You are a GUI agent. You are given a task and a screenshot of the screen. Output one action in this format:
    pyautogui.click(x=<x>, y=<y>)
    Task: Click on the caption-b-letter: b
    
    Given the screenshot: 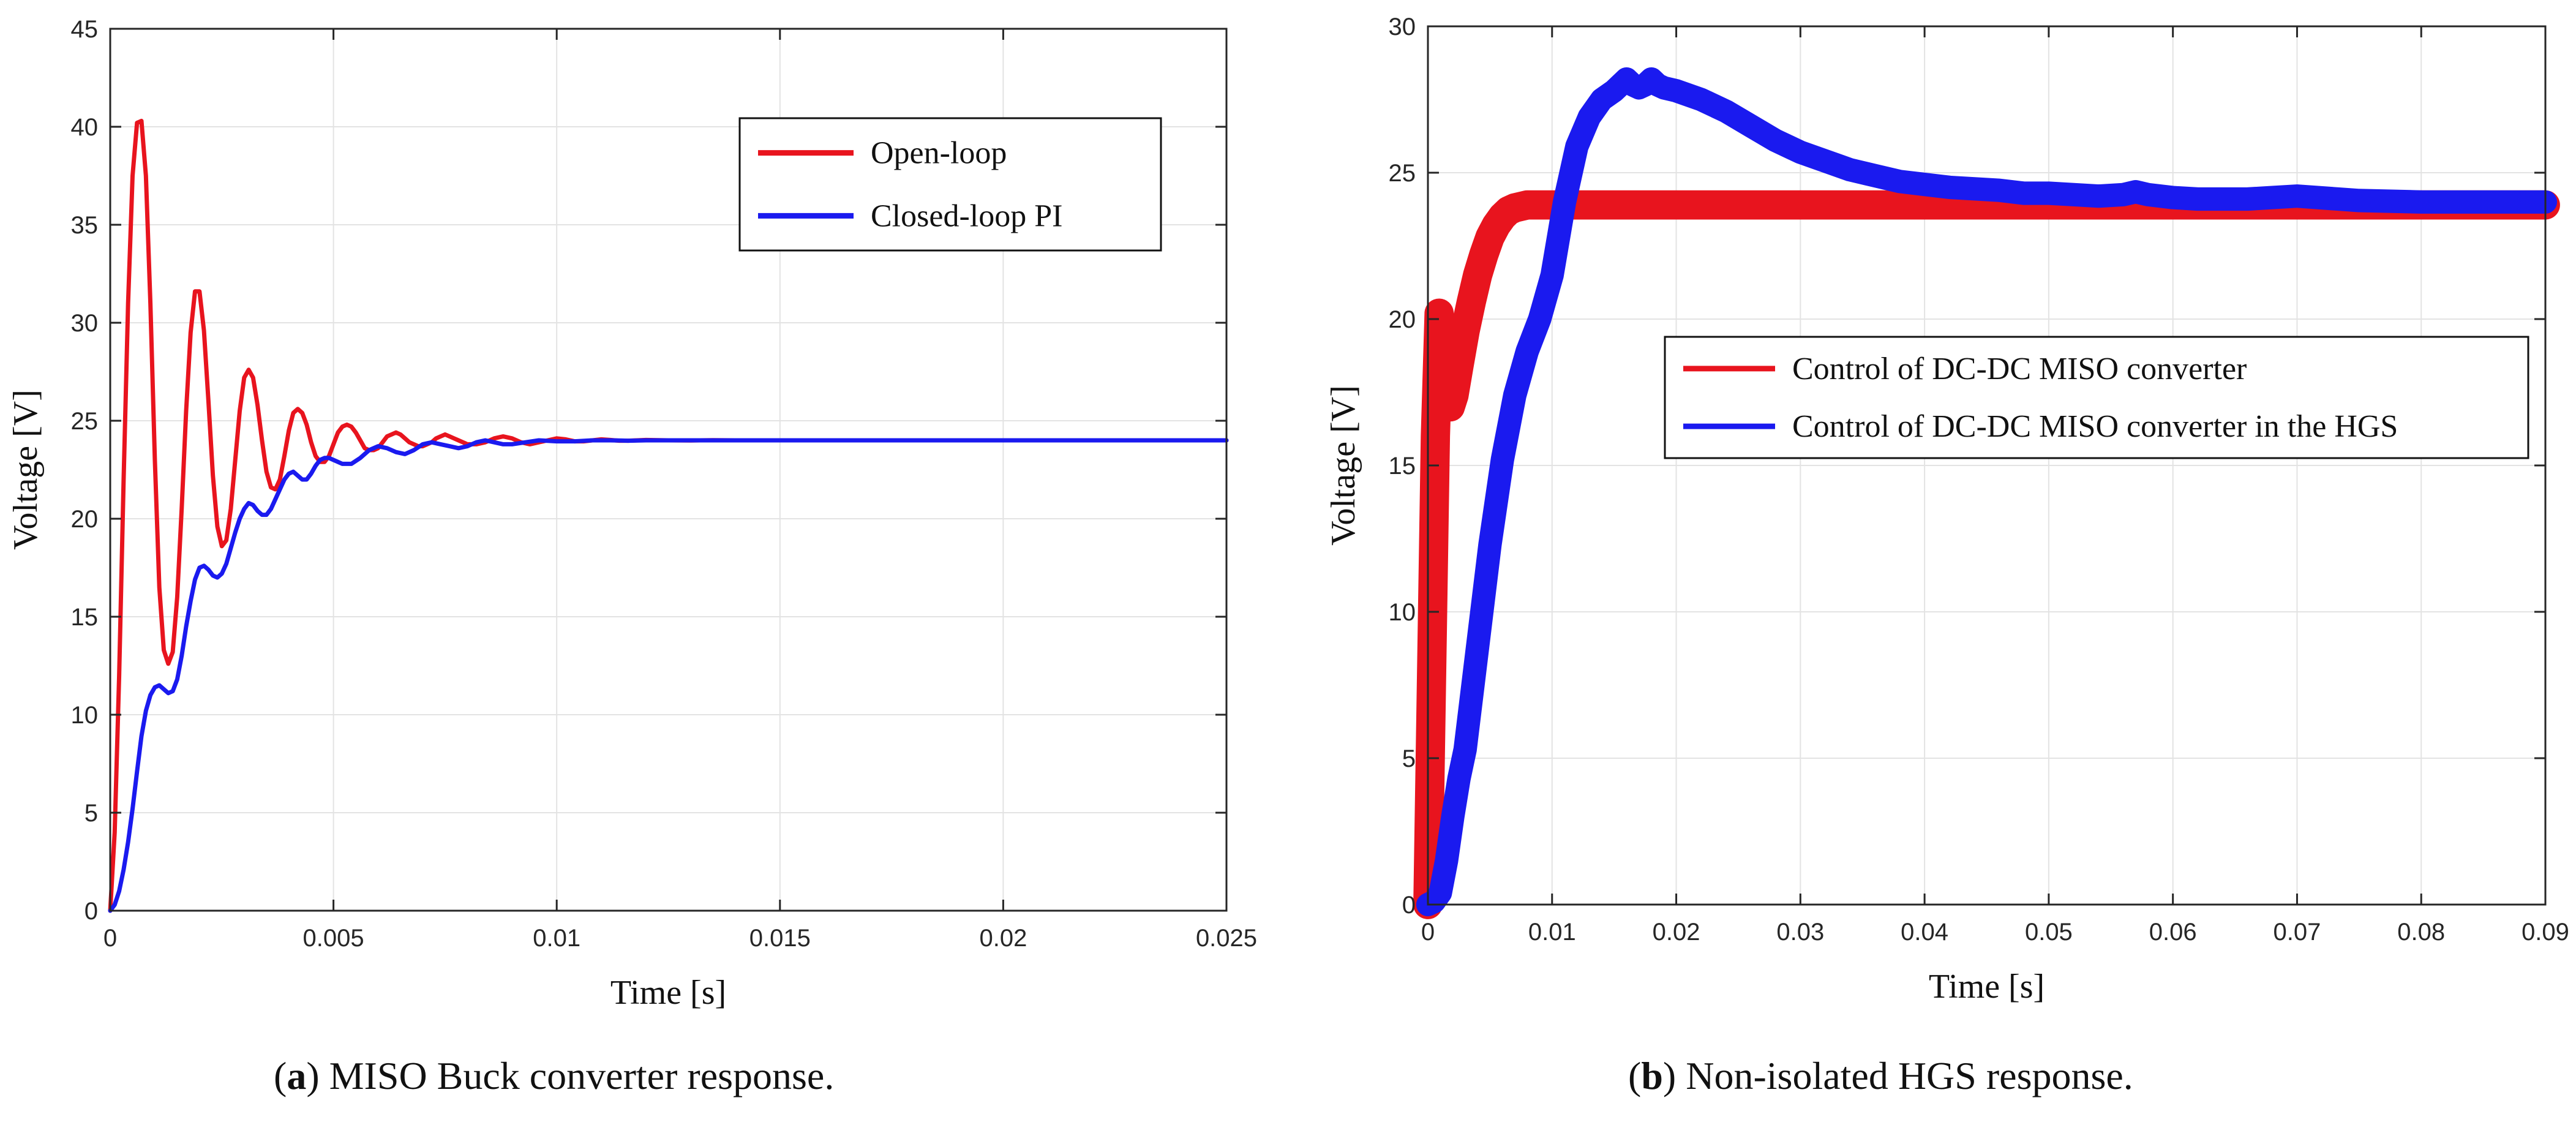 What is the action you would take?
    pyautogui.click(x=1652, y=1075)
    